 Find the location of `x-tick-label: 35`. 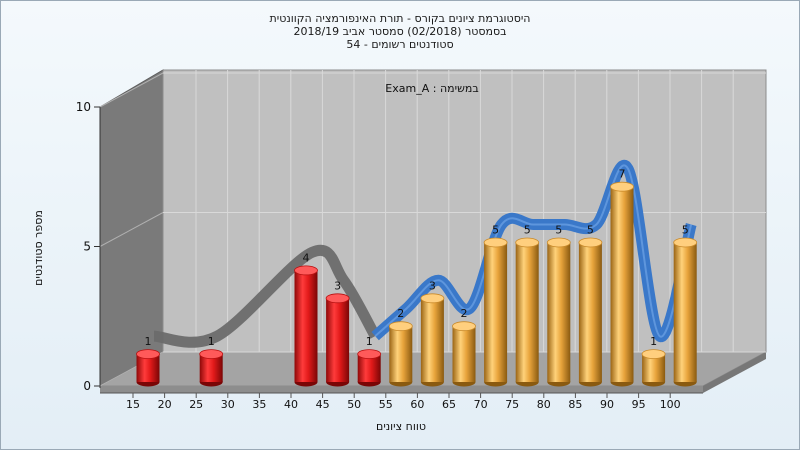

x-tick-label: 35 is located at coordinates (259, 404).